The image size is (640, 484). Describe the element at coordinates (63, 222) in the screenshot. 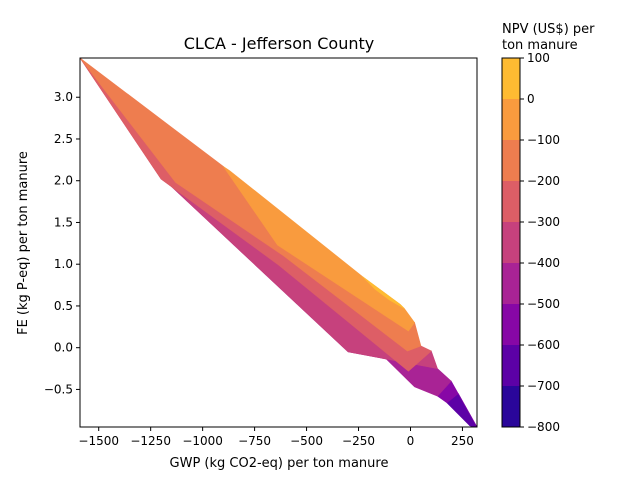

I see `y-tick-label: 1.5` at that location.